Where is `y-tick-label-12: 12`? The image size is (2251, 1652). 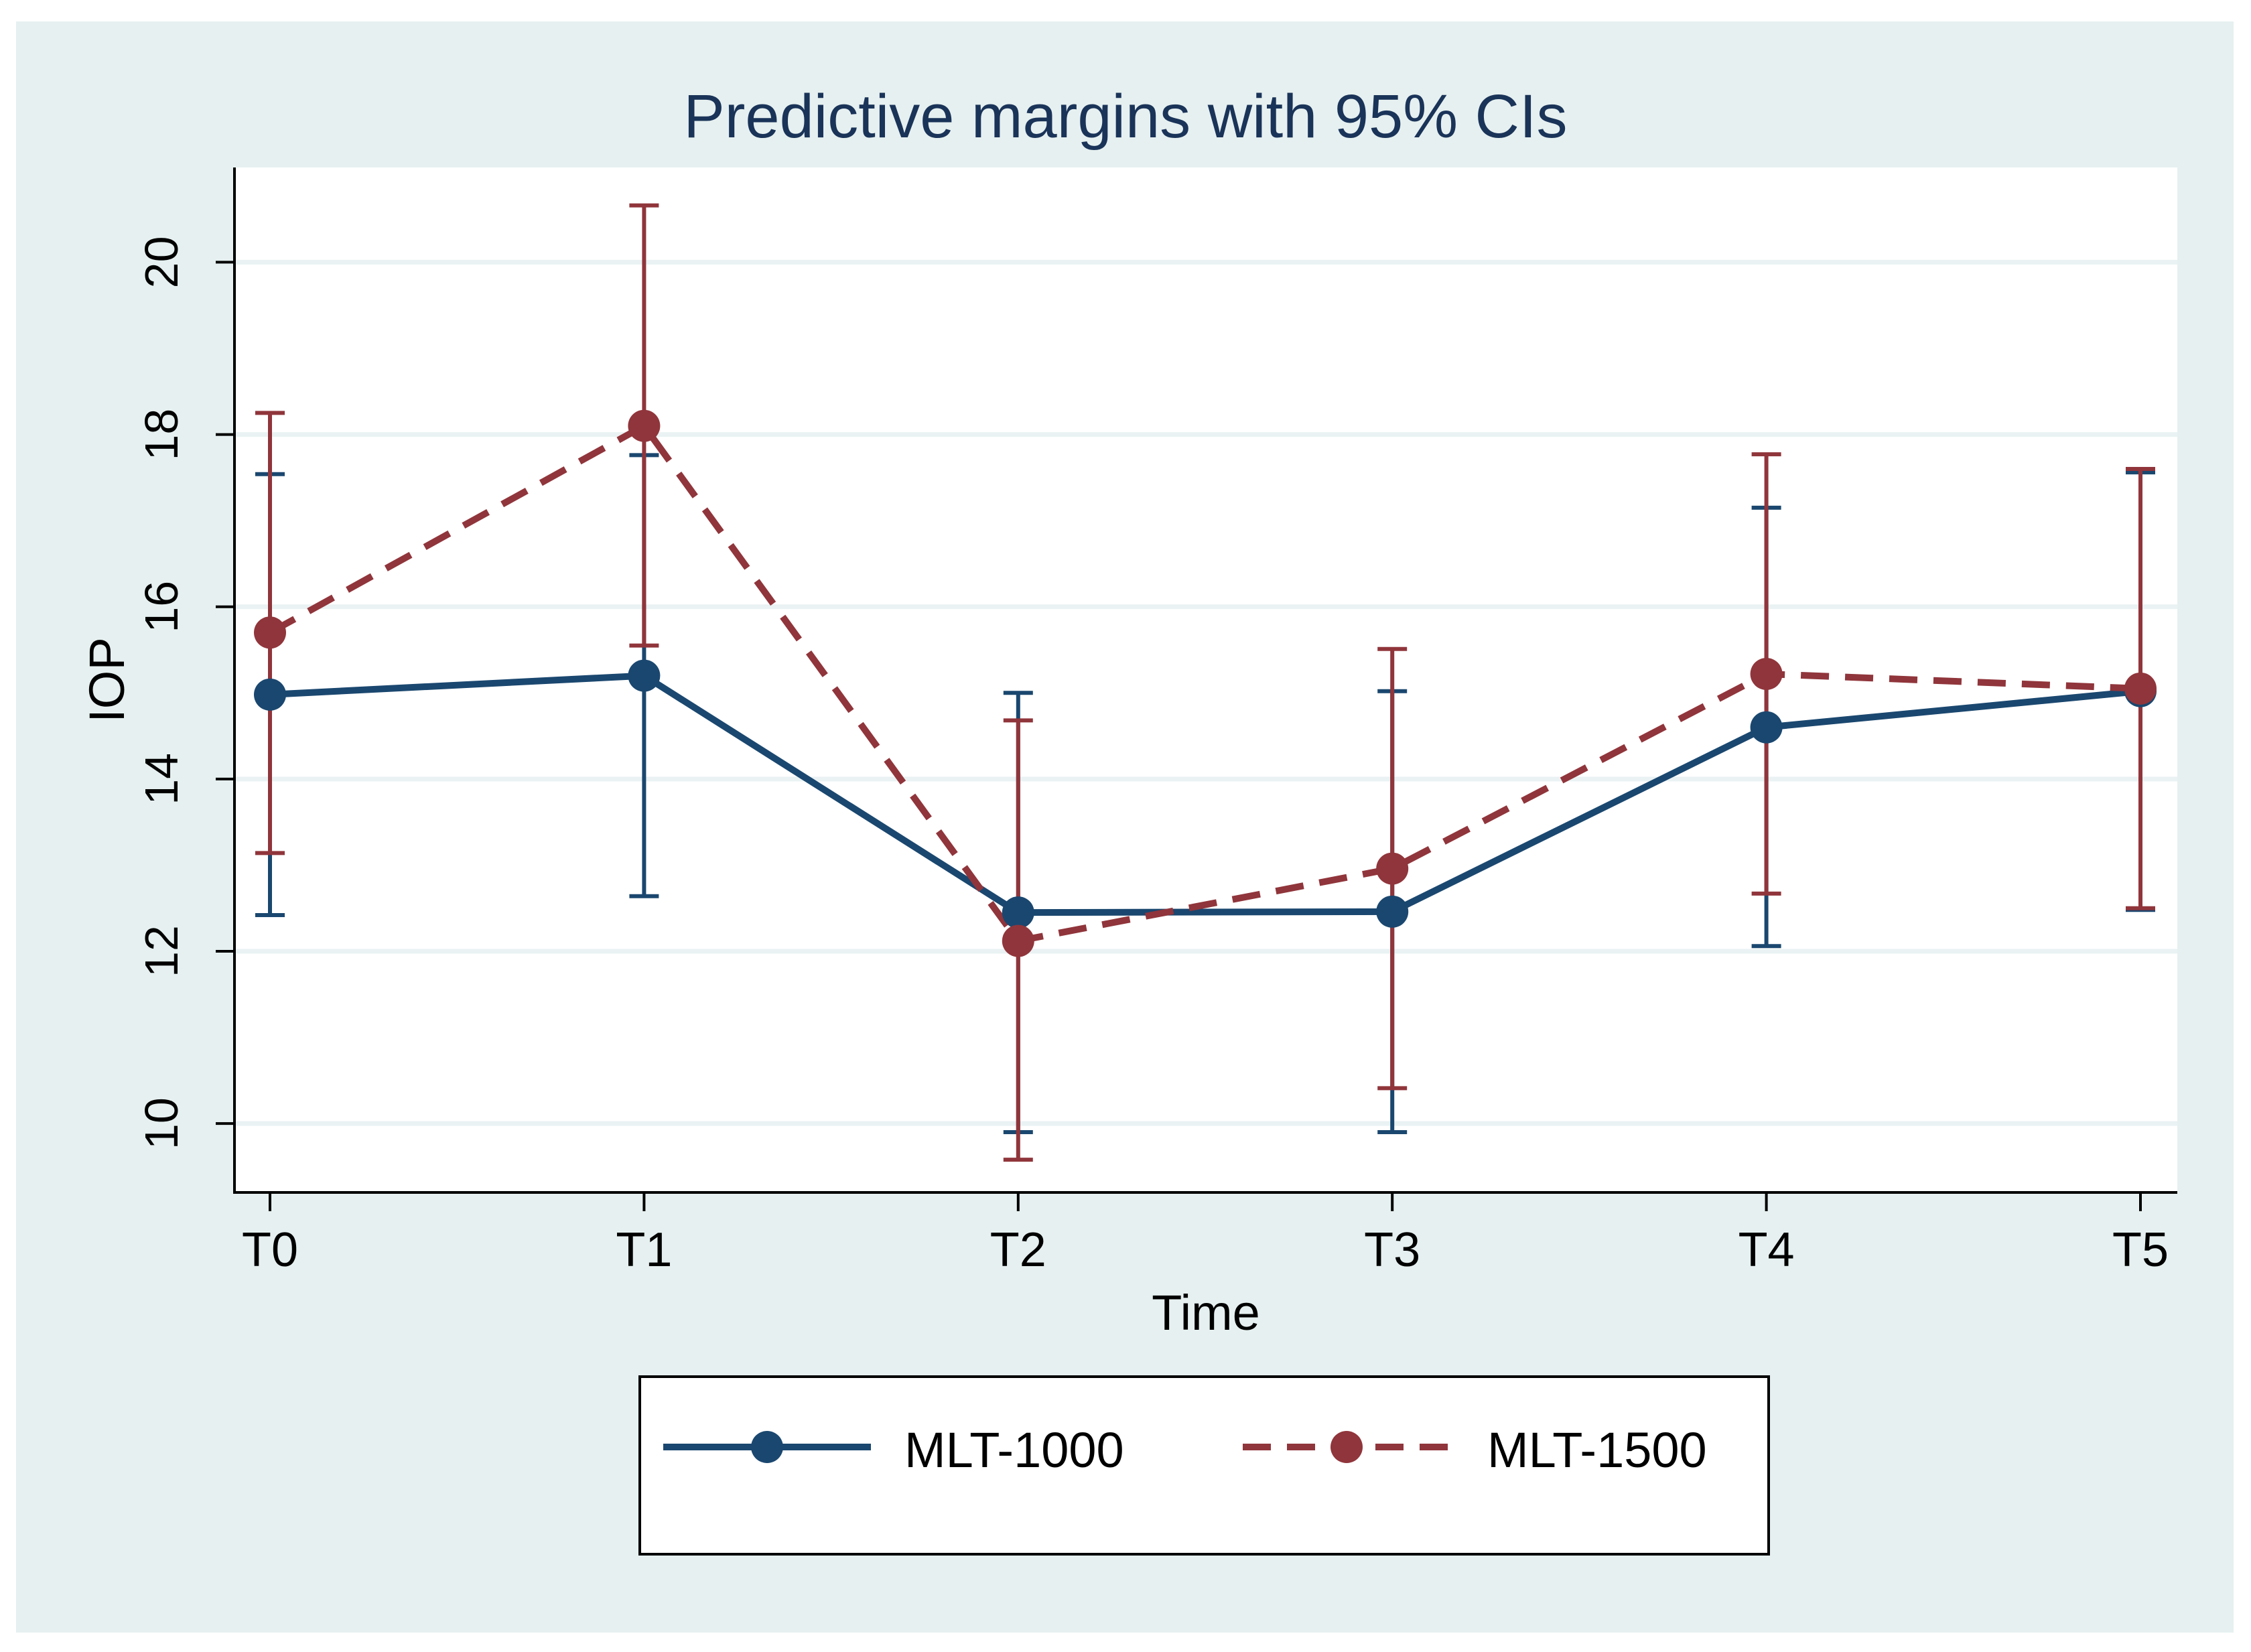 y-tick-label-12: 12 is located at coordinates (161, 951).